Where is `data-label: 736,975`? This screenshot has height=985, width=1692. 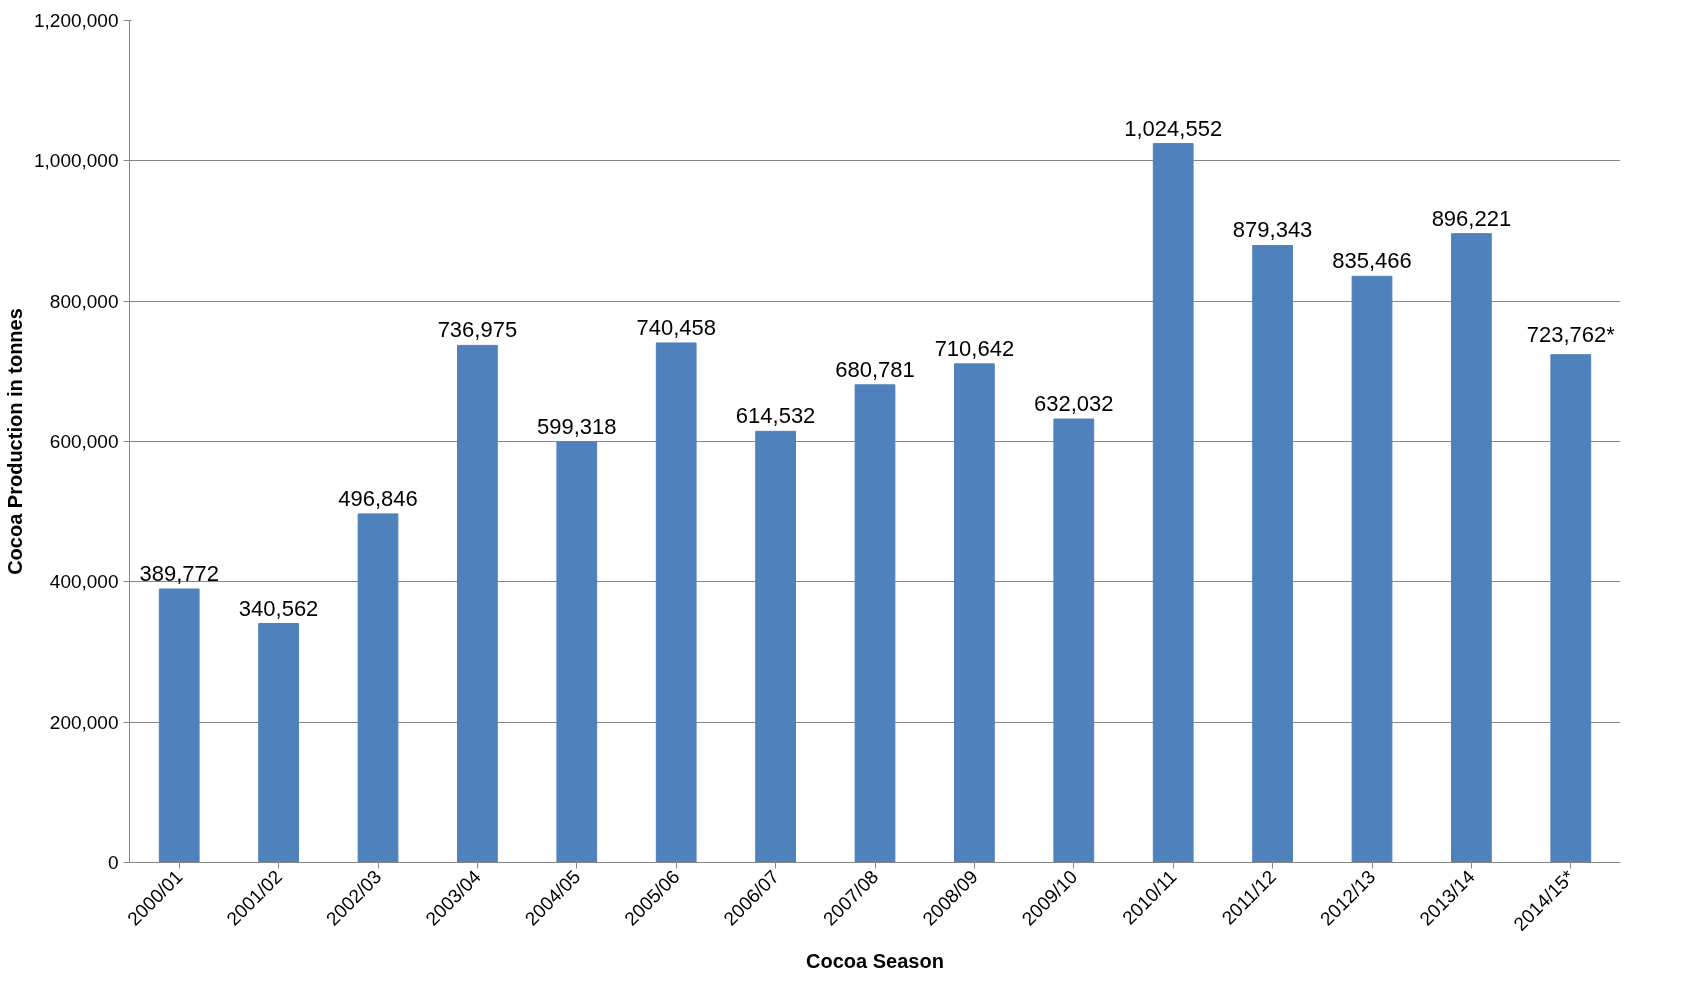 data-label: 736,975 is located at coordinates (477, 330).